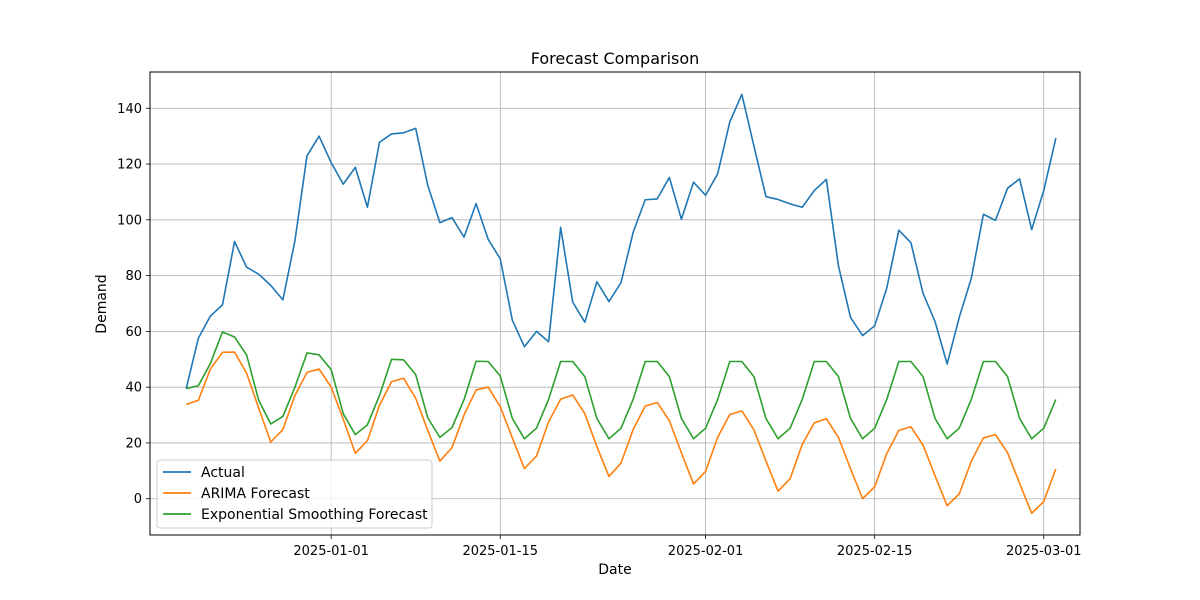 Image resolution: width=1200 pixels, height=600 pixels. Describe the element at coordinates (614, 570) in the screenshot. I see `x-axis-title: Date` at that location.